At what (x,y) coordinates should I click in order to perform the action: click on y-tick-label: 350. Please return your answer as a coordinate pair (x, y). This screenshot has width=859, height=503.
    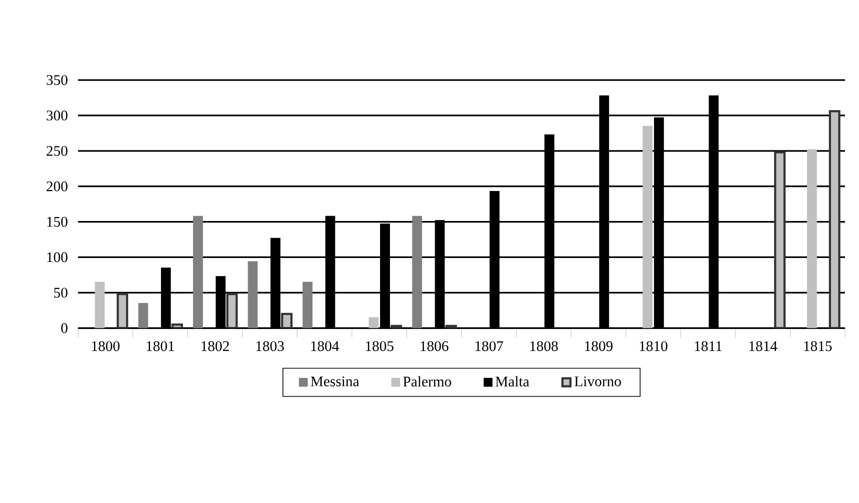
    Looking at the image, I should click on (57, 80).